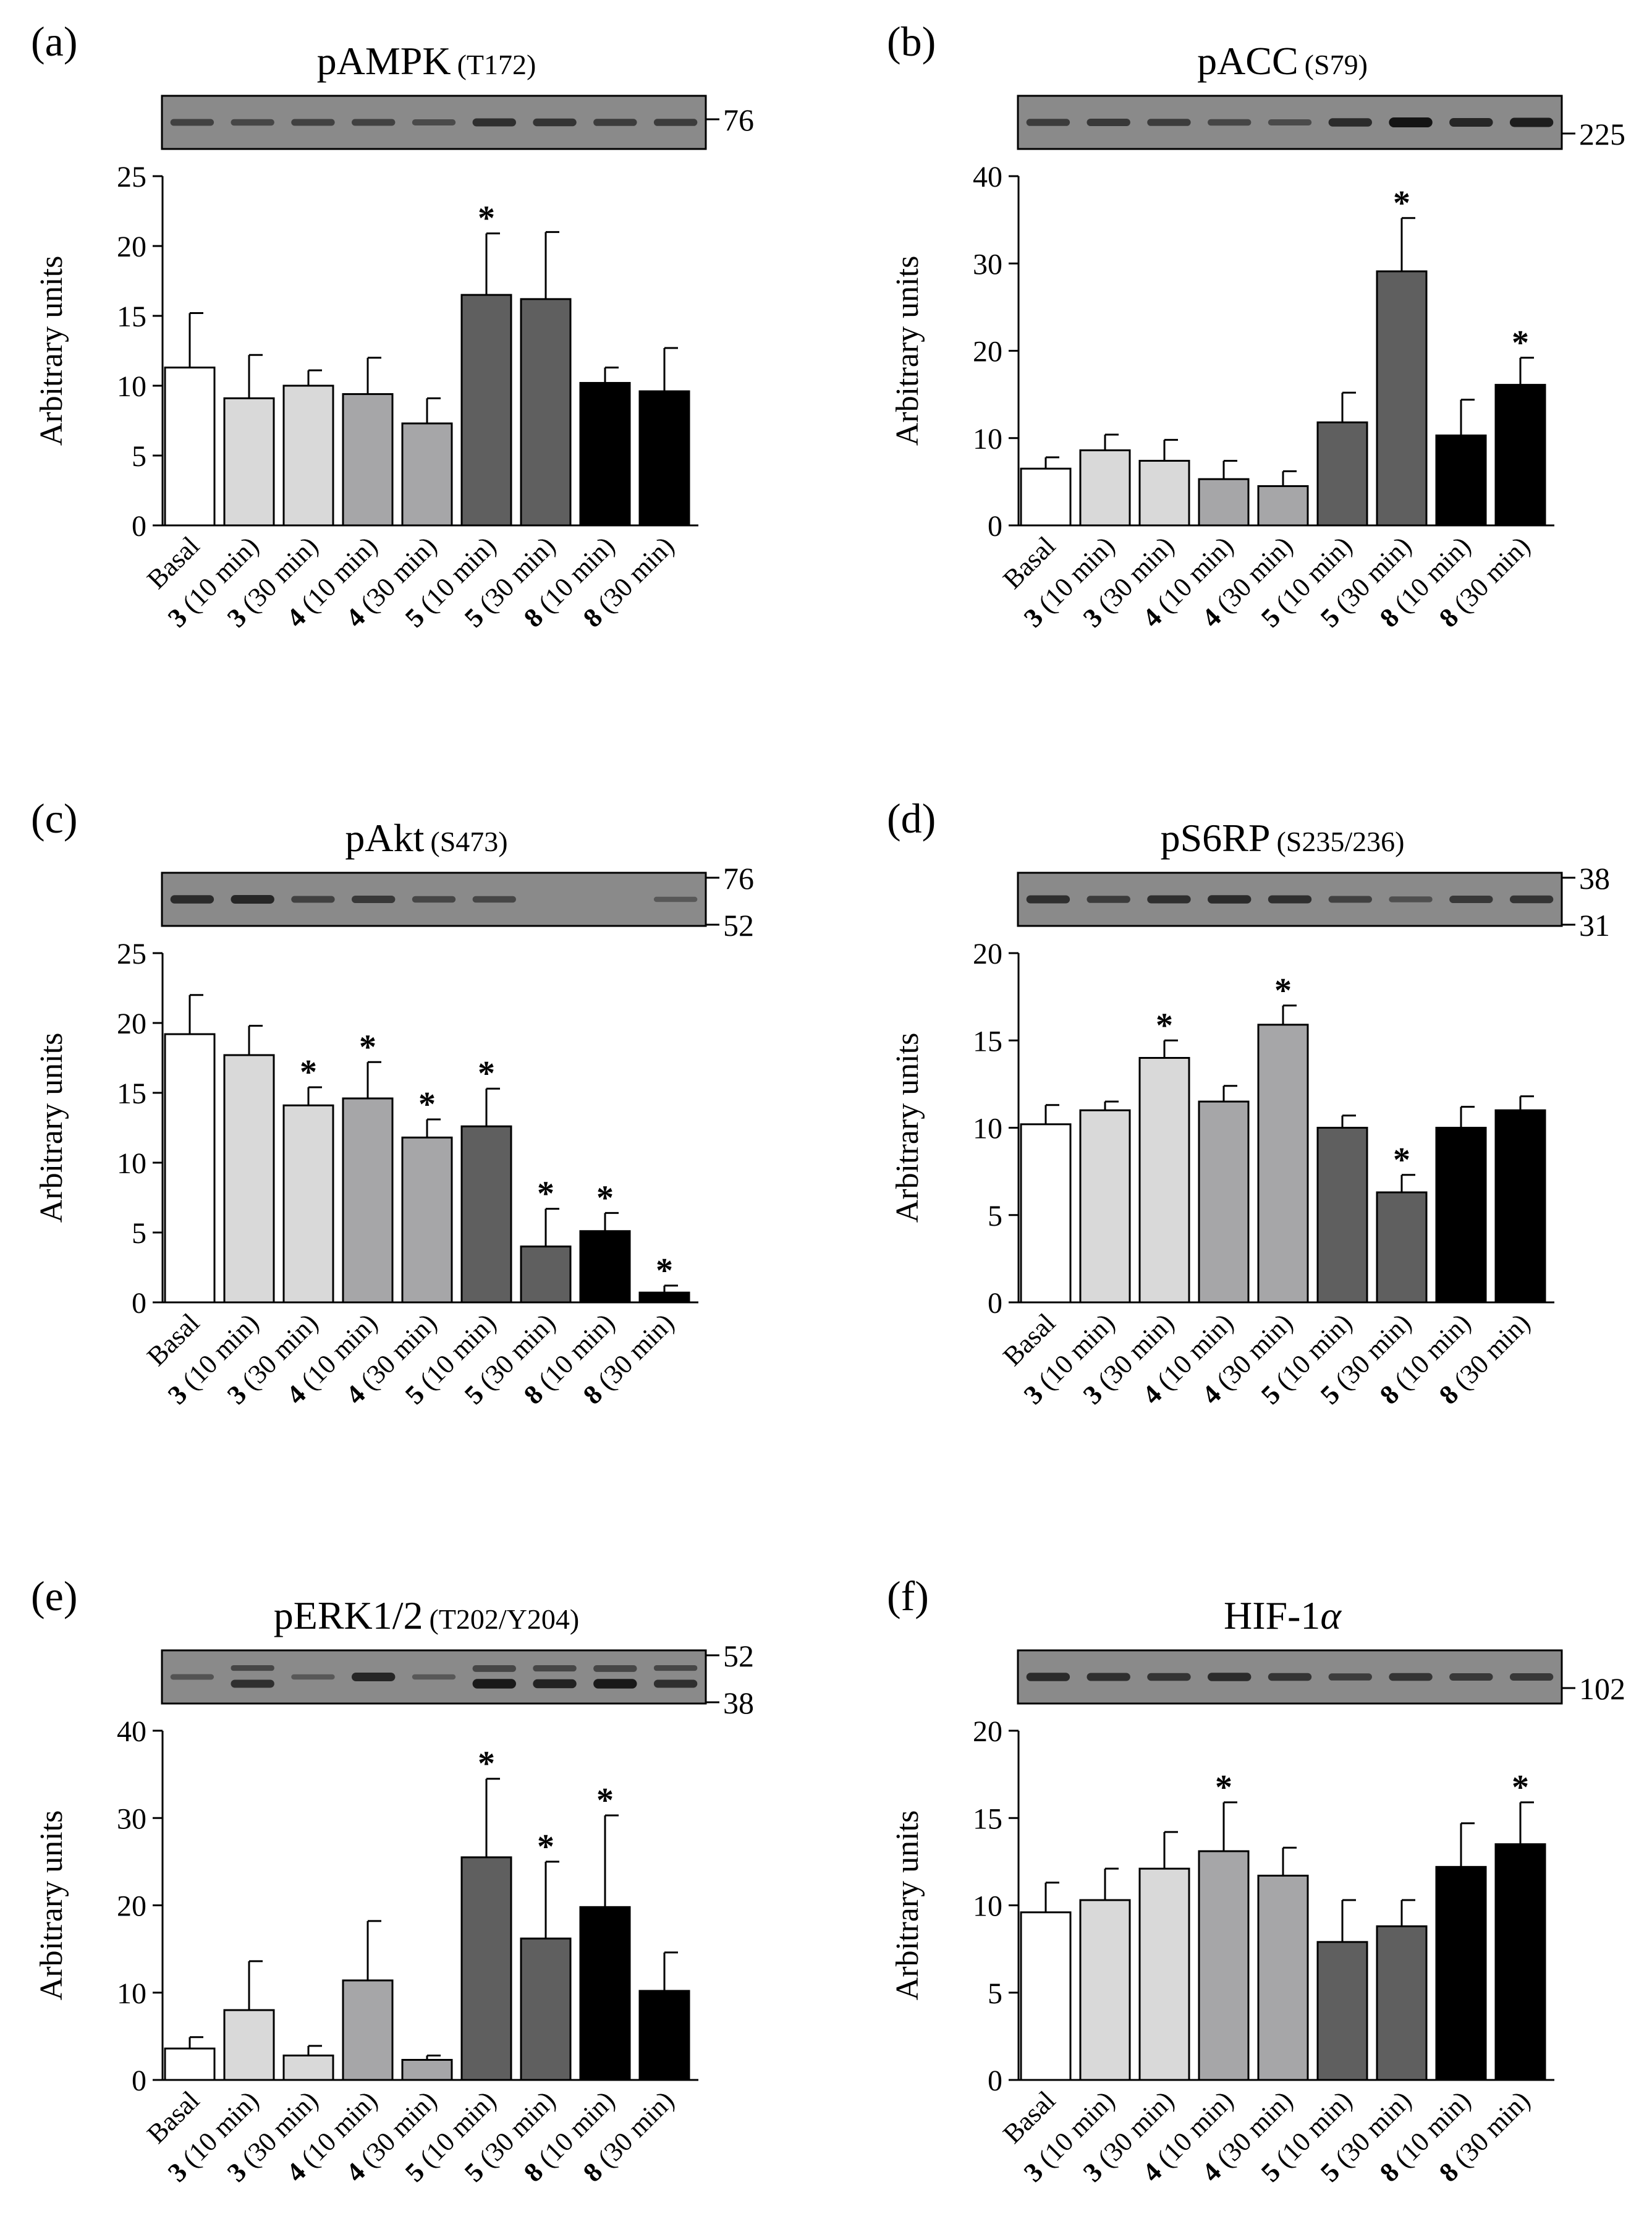  Describe the element at coordinates (427, 1615) in the screenshot. I see `chart-title: pERK1/2 (T202/Y204)` at that location.